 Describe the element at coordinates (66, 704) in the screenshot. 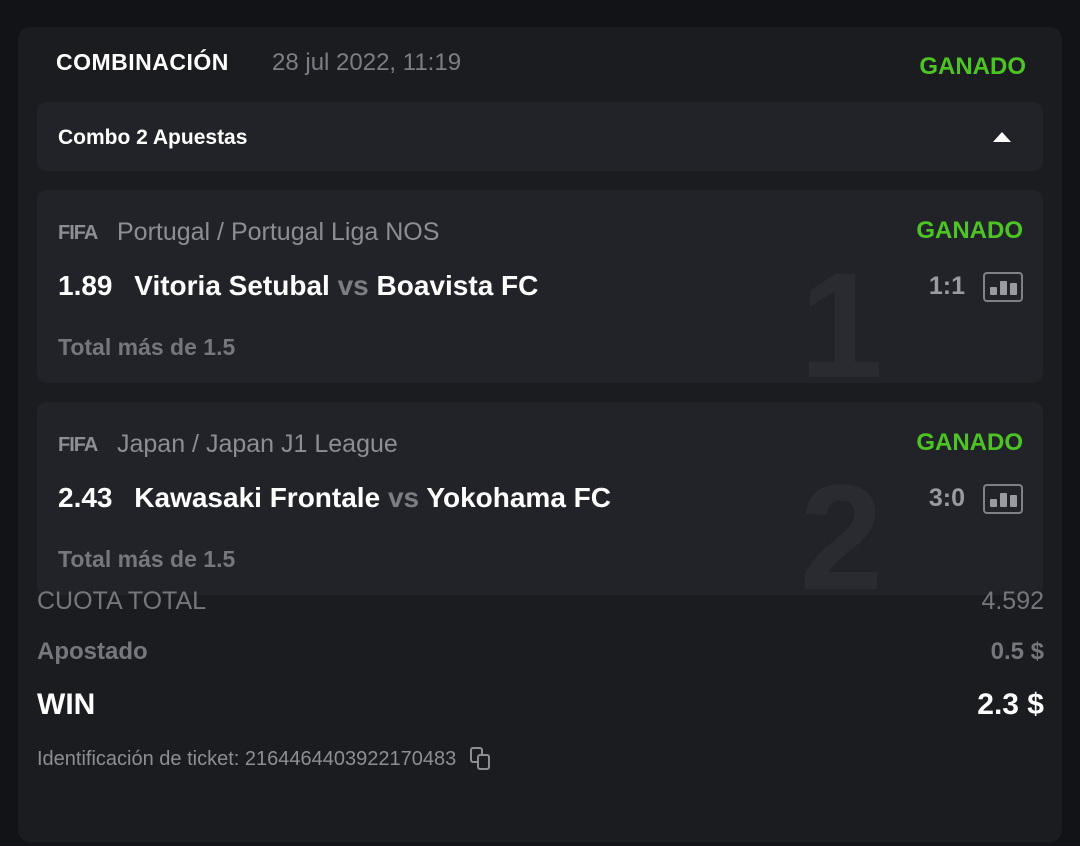

I see `win-label: WIN` at that location.